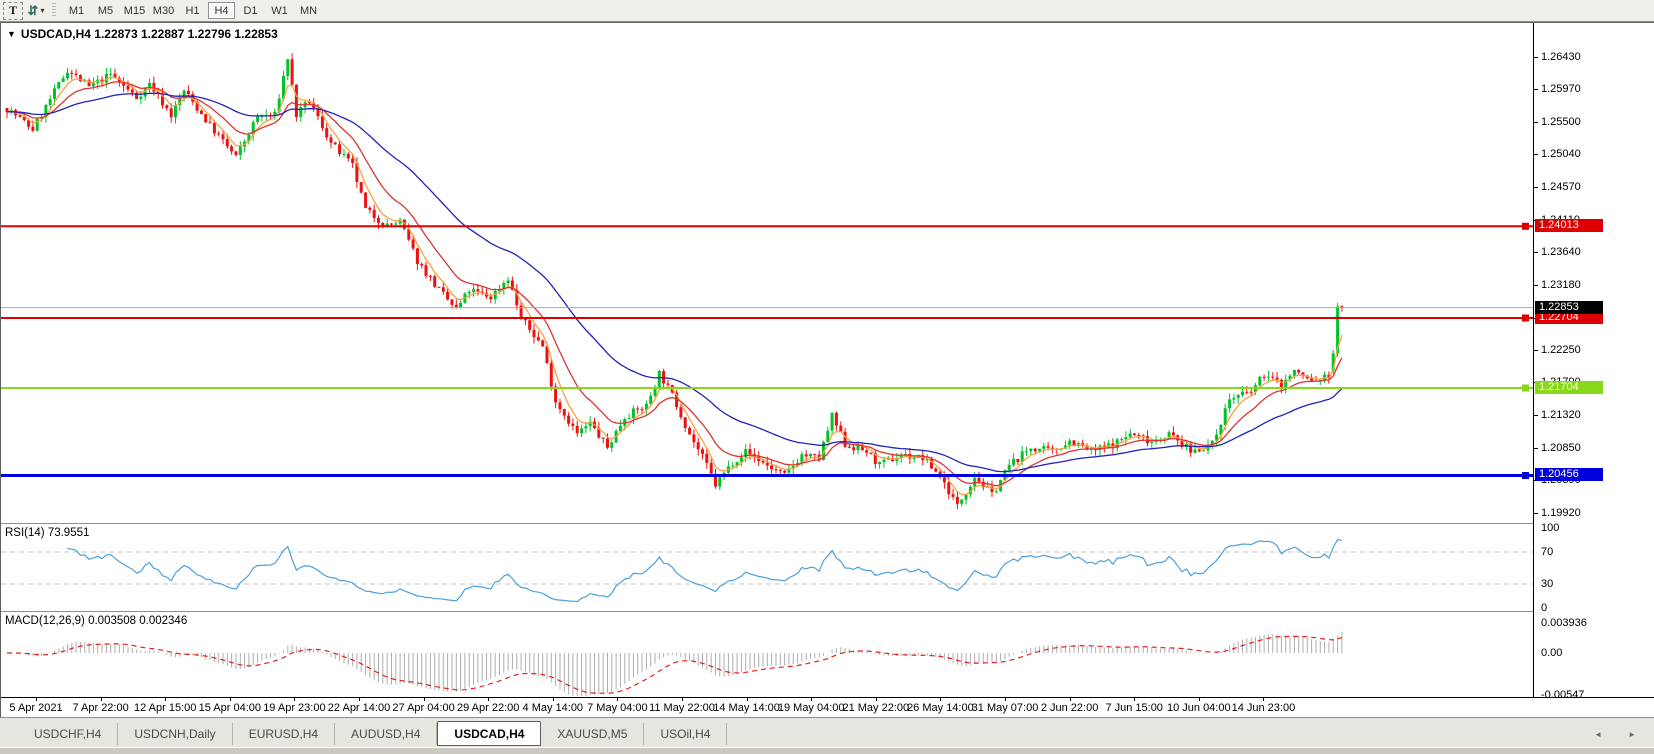 The image size is (1654, 754). Describe the element at coordinates (68, 734) in the screenshot. I see `tab-usdchf-h4: USDCHF,H4` at that location.